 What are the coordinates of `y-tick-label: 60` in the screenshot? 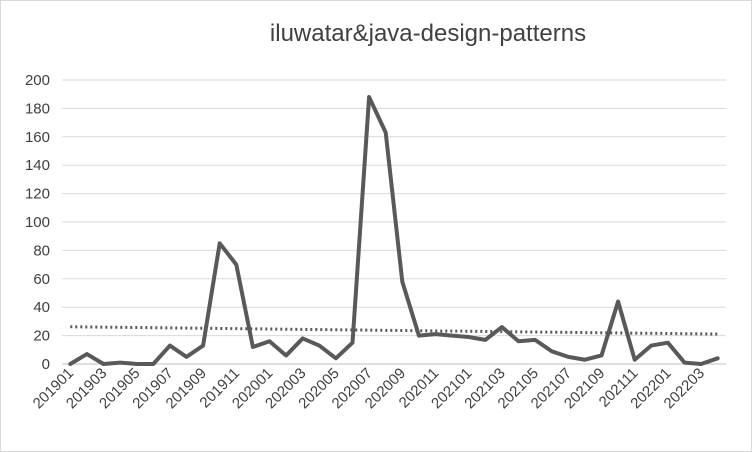 It's located at (41, 279).